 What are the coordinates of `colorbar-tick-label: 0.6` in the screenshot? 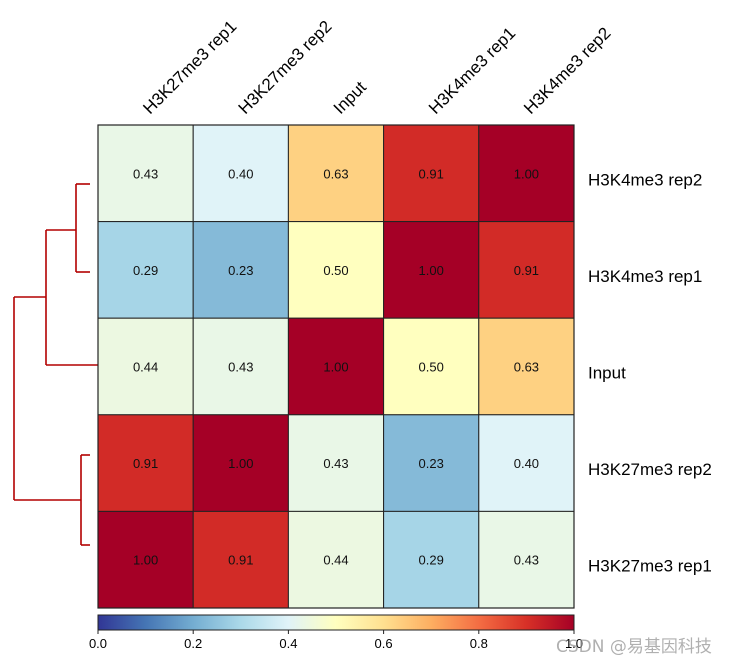 It's located at (384, 643).